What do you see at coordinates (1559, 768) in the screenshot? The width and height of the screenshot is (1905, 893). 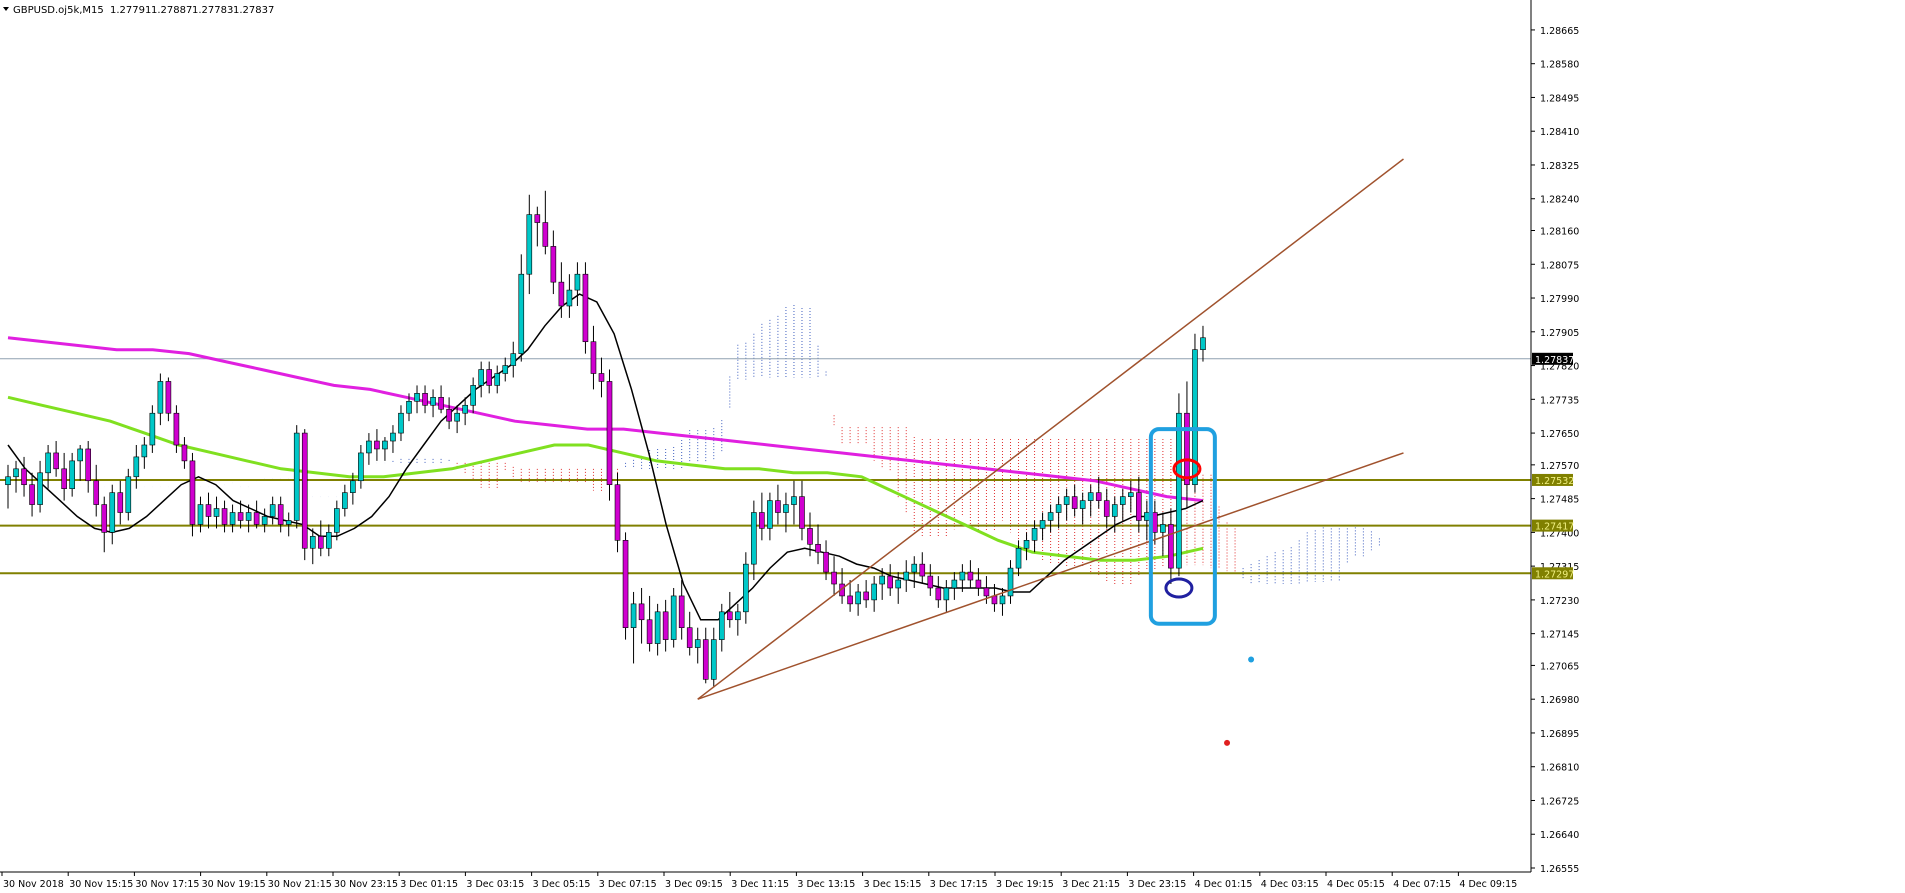 I see `y-tick-label: 1.26810` at bounding box center [1559, 768].